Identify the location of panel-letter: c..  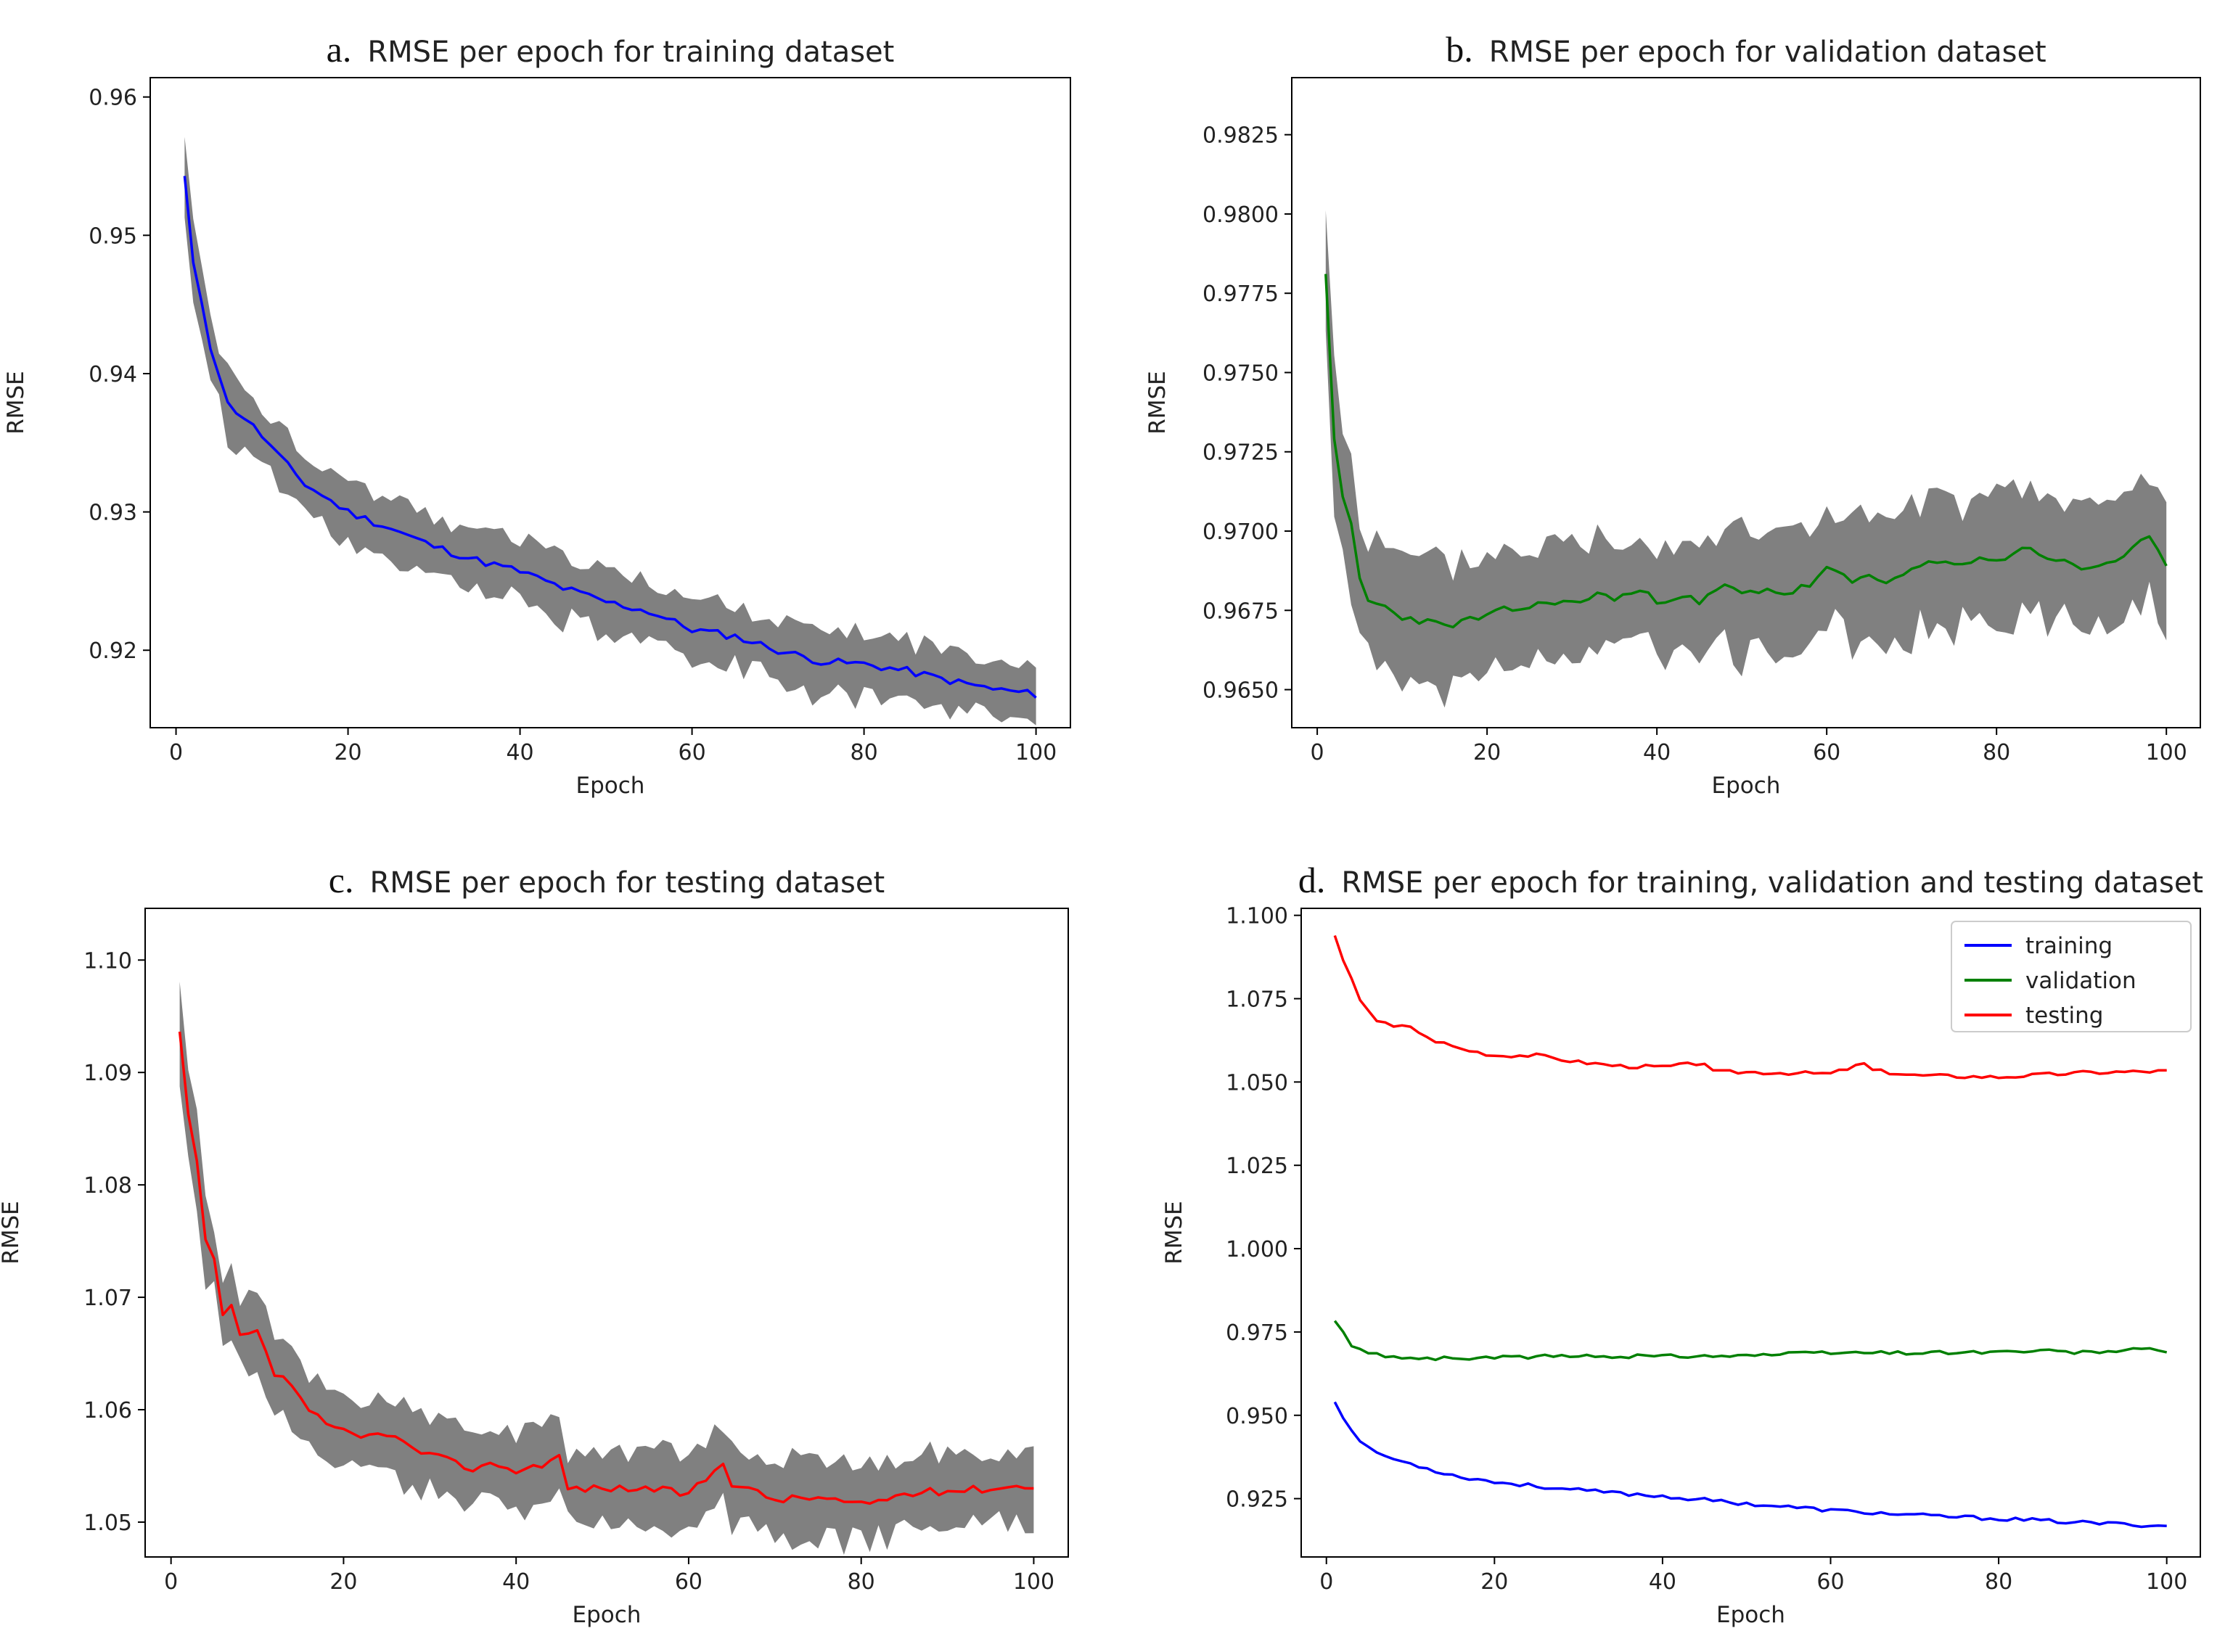
(341, 880).